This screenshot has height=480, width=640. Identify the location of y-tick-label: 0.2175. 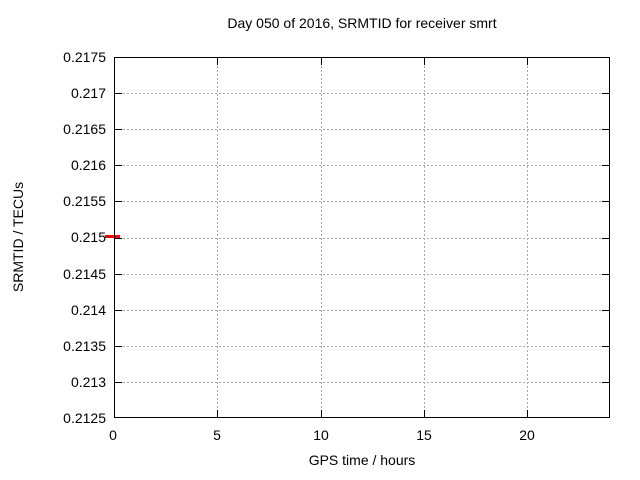
(84, 57).